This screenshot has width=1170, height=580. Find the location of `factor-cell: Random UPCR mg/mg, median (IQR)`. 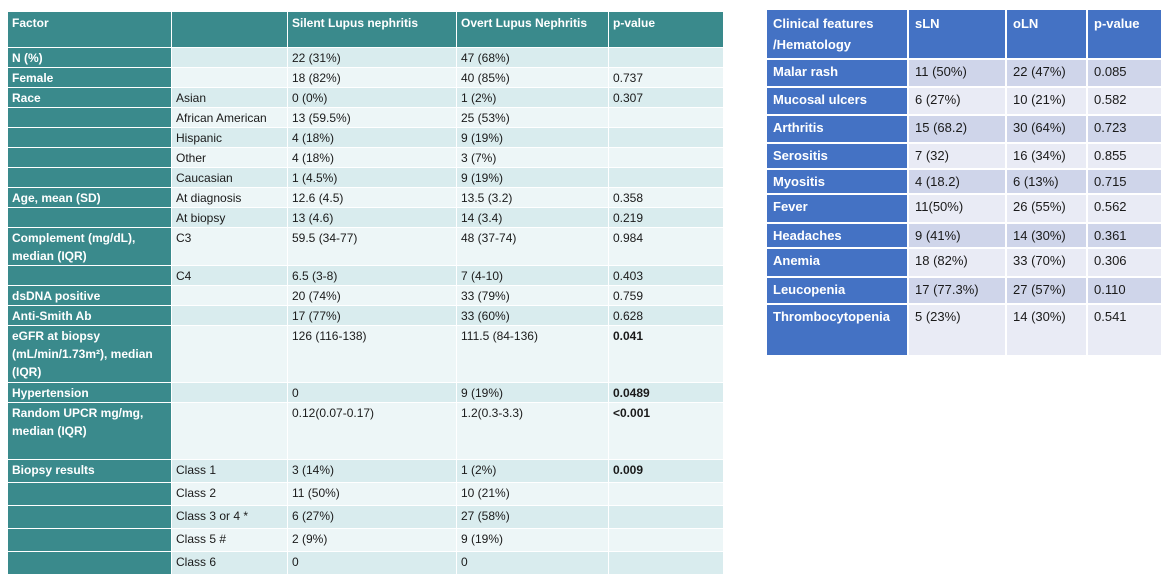

factor-cell: Random UPCR mg/mg, median (IQR) is located at coordinates (89, 431).